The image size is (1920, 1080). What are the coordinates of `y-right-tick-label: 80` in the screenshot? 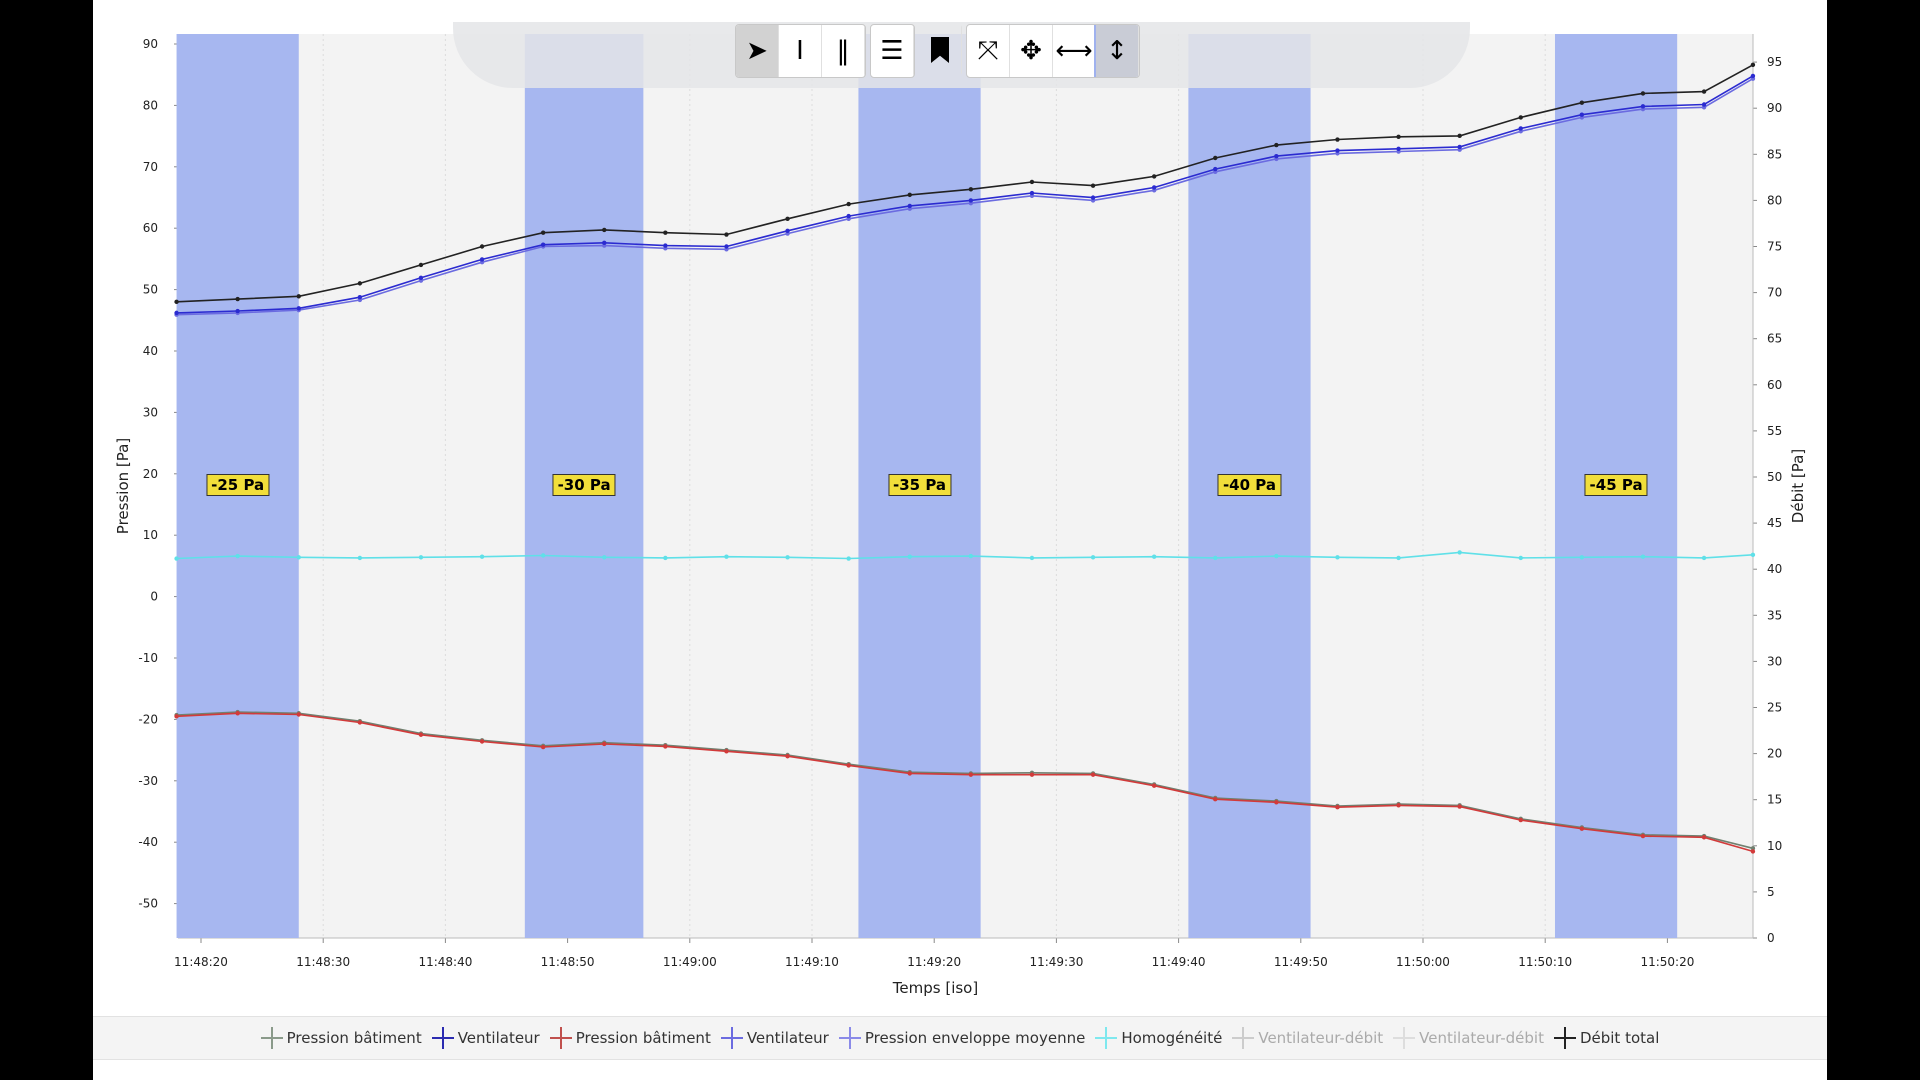 It's located at (1774, 200).